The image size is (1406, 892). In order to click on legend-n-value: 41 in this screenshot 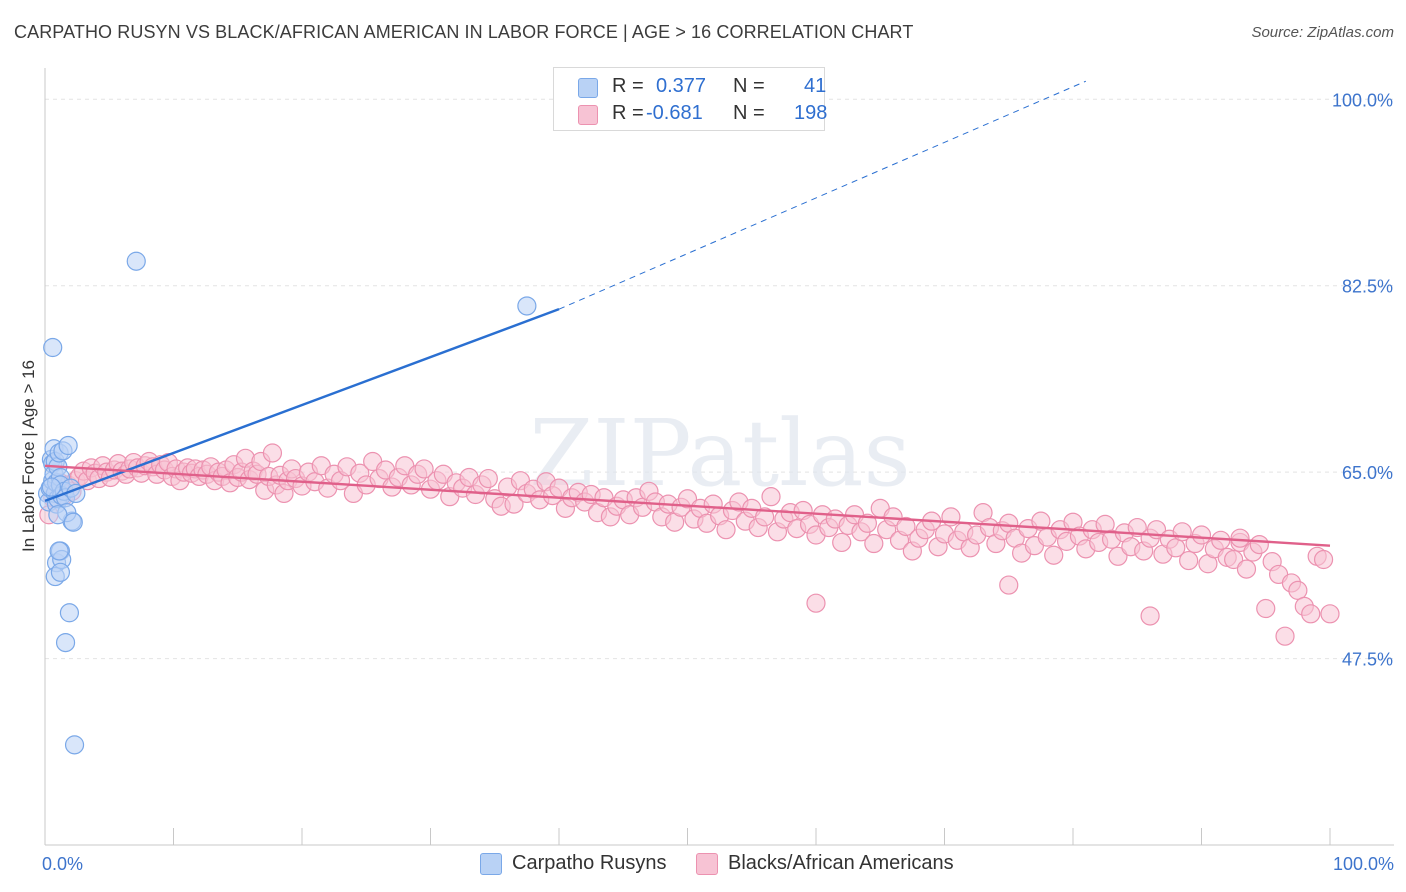, I will do `click(815, 86)`.